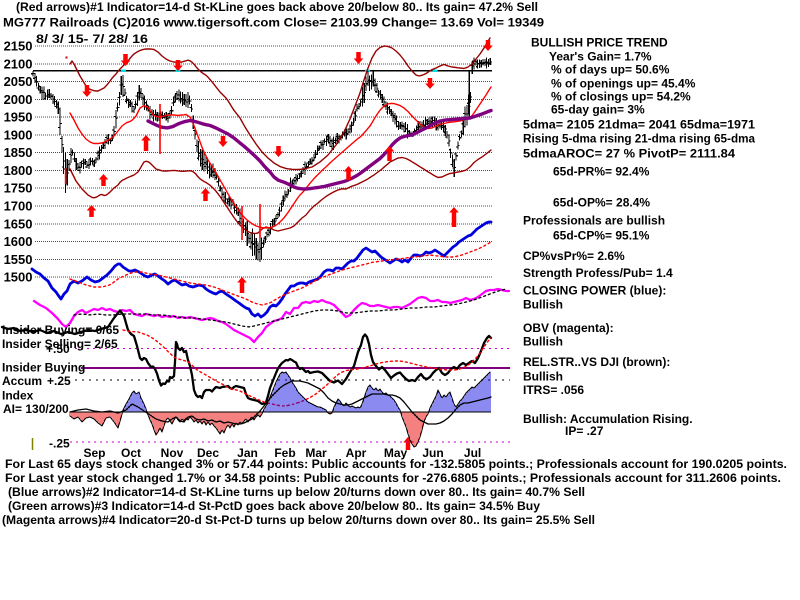 The width and height of the screenshot is (800, 600). What do you see at coordinates (18, 241) in the screenshot?
I see `svg-text: 1600` at bounding box center [18, 241].